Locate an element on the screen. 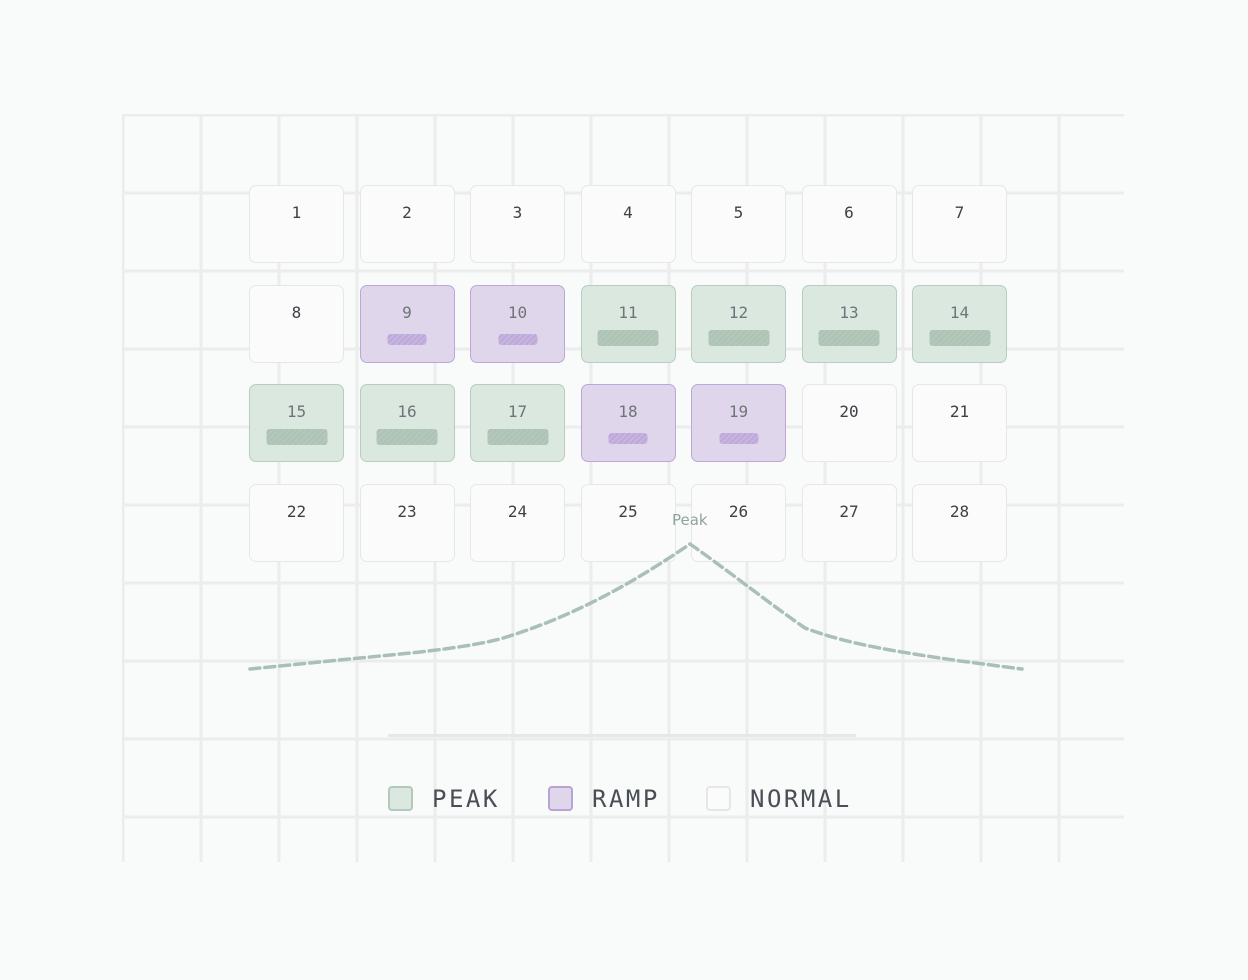 The image size is (1248, 980). day-cell-1: 1 is located at coordinates (296, 224).